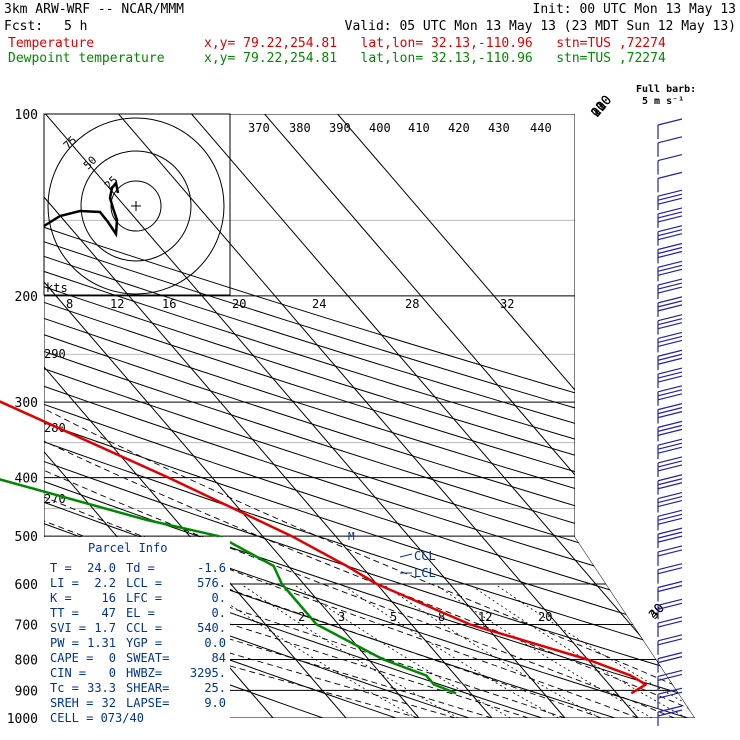 The height and width of the screenshot is (740, 740). Describe the element at coordinates (109, 613) in the screenshot. I see `parcel-row-3-value1: 47` at that location.